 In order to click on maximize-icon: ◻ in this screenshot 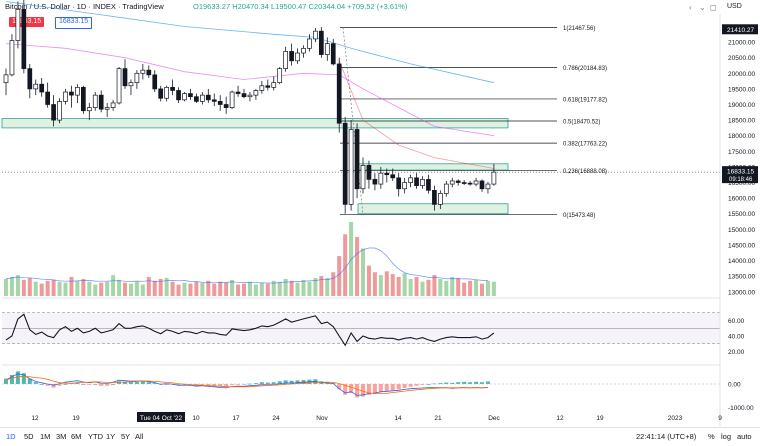, I will do `click(713, 7)`.